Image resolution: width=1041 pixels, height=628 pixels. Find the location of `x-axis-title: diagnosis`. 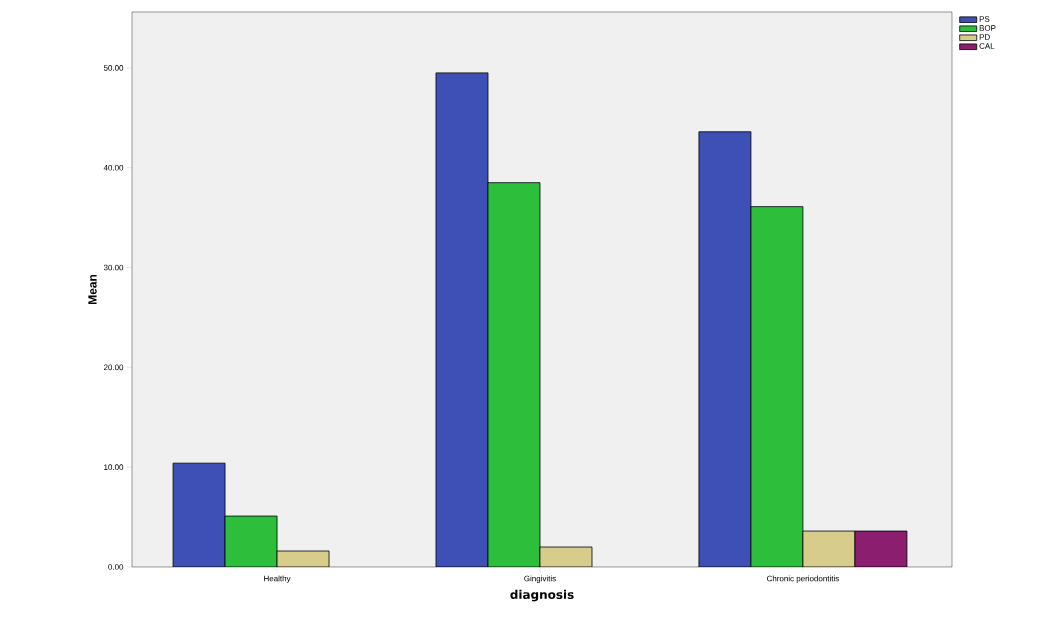

x-axis-title: diagnosis is located at coordinates (542, 595).